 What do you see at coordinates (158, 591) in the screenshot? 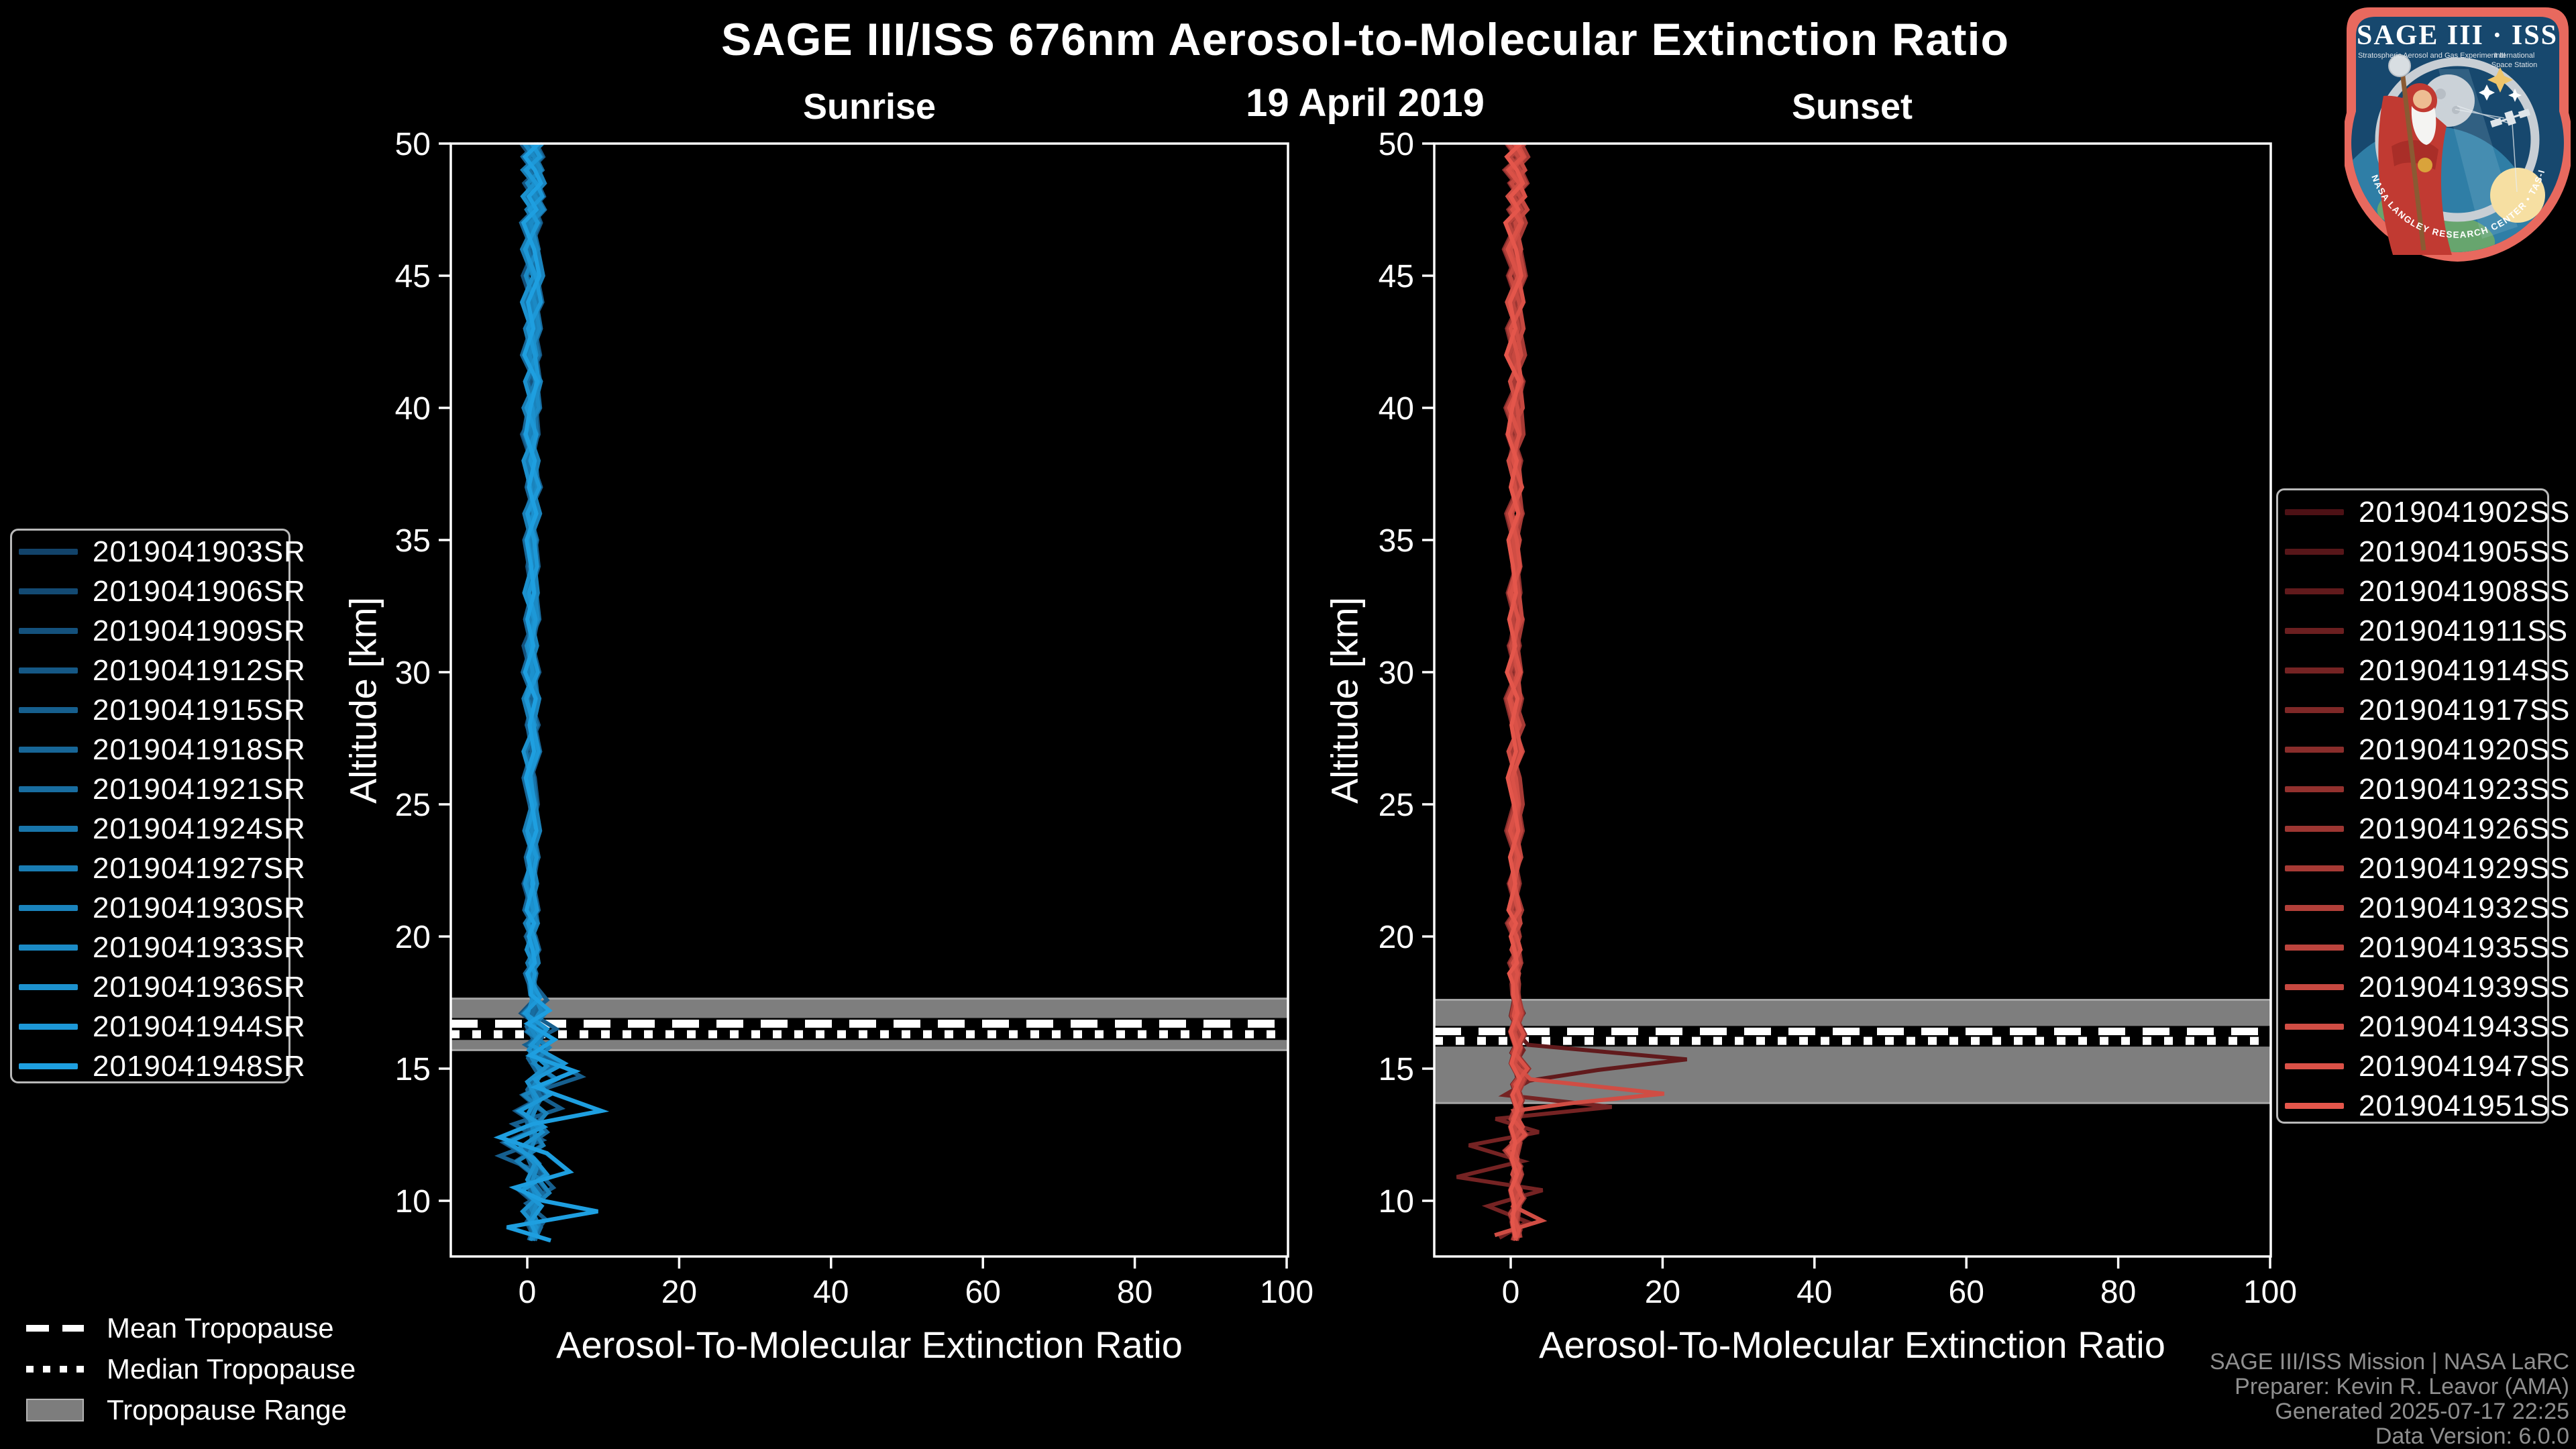
I see `legend-item-2019041906SR: 2019041906SR` at bounding box center [158, 591].